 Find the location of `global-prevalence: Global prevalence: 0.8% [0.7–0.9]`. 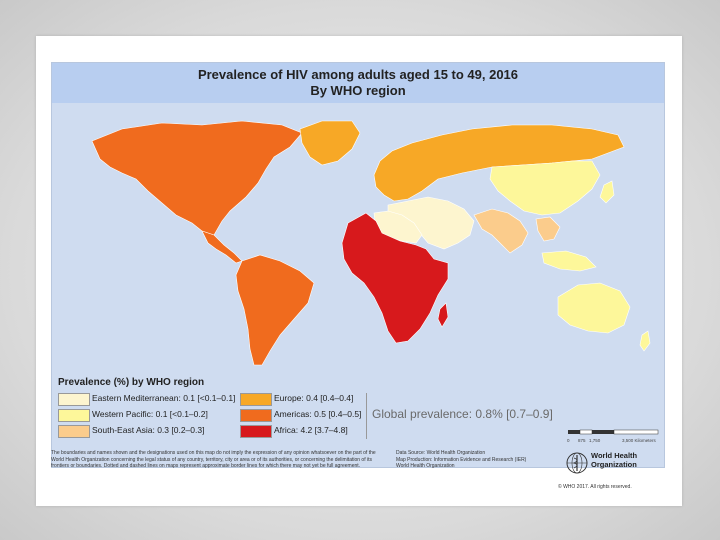

global-prevalence: Global prevalence: 0.8% [0.7–0.9] is located at coordinates (462, 414).